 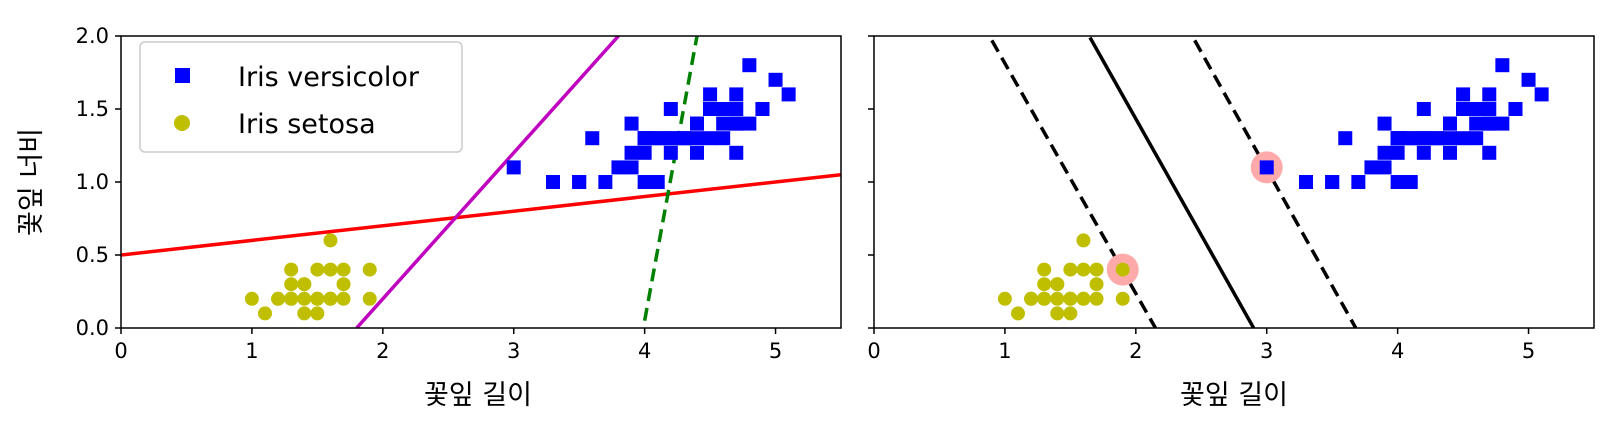 What do you see at coordinates (31, 182) in the screenshot?
I see `y-axis-label: 꽃잎 너비` at bounding box center [31, 182].